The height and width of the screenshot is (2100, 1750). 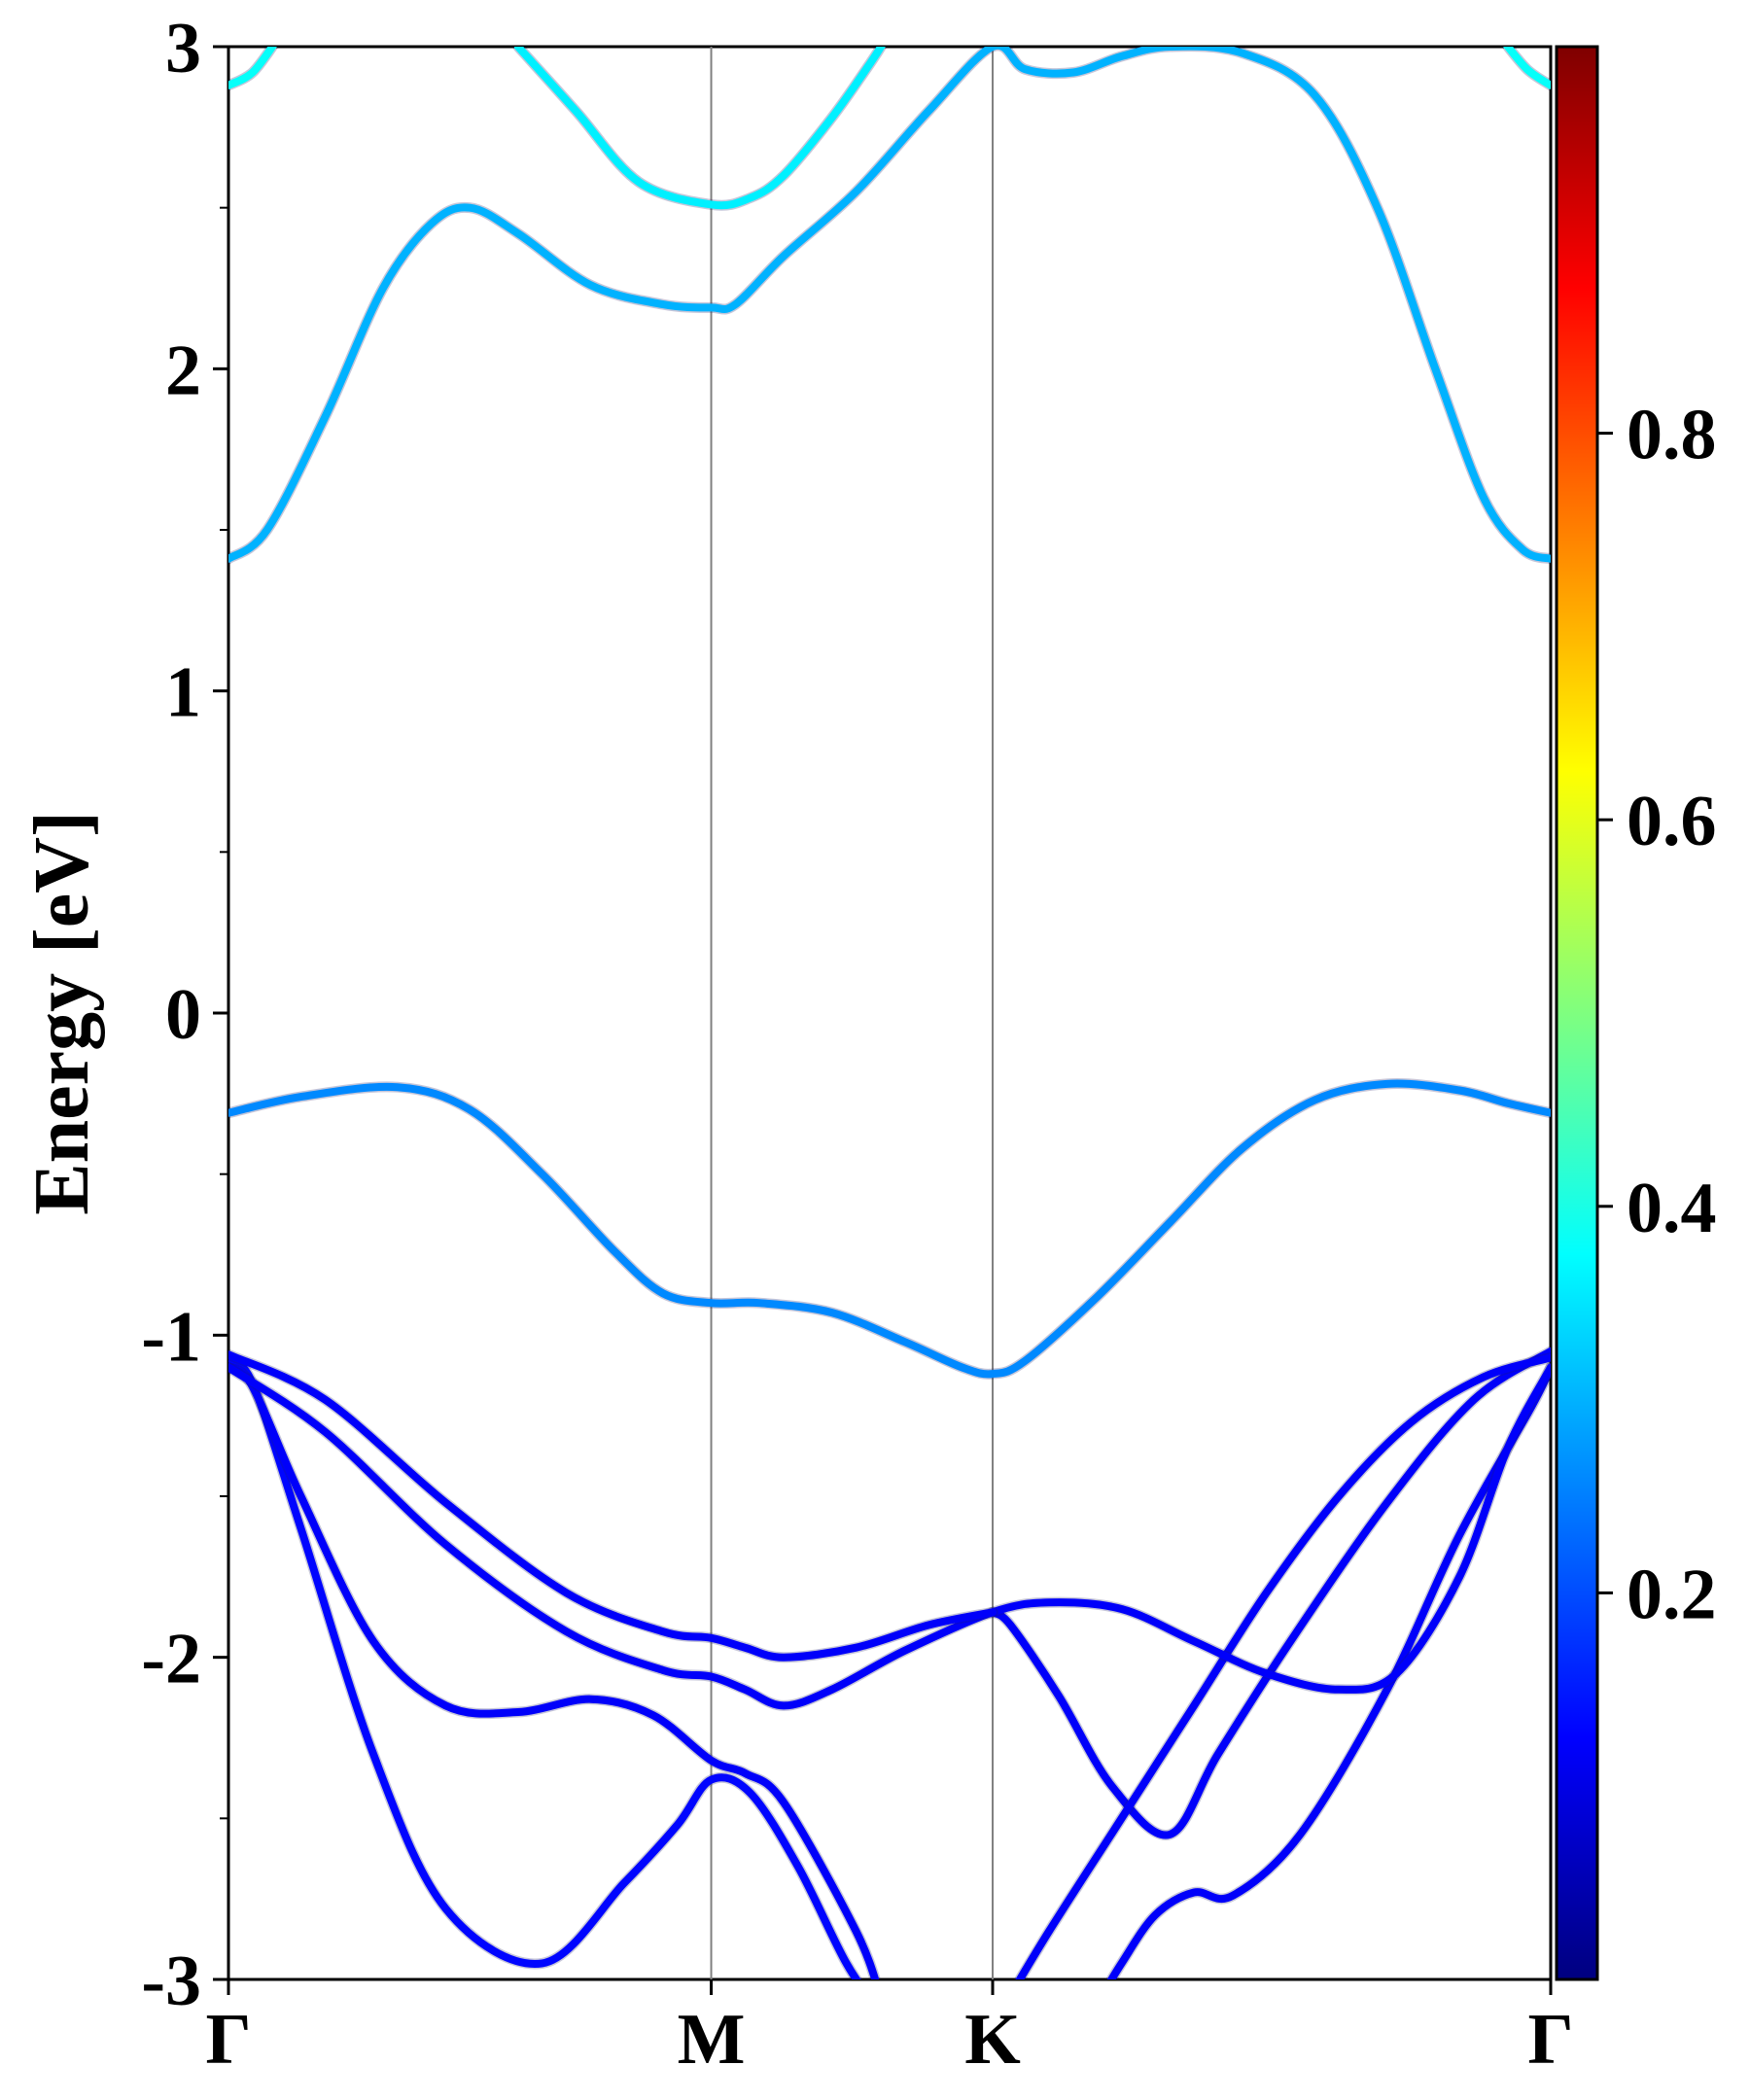 I want to click on y-tick-label: 1, so click(x=183, y=693).